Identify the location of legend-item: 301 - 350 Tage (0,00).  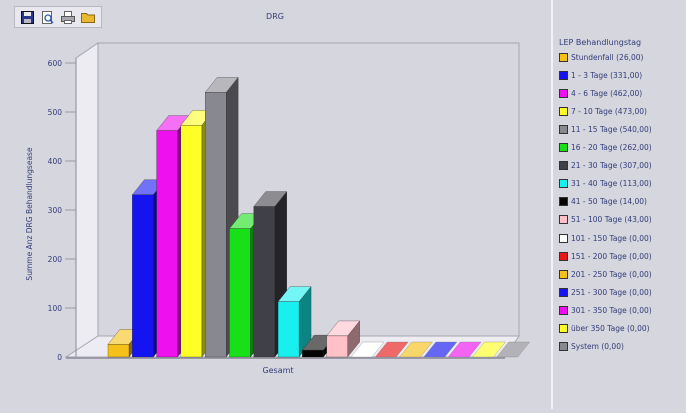
(605, 310).